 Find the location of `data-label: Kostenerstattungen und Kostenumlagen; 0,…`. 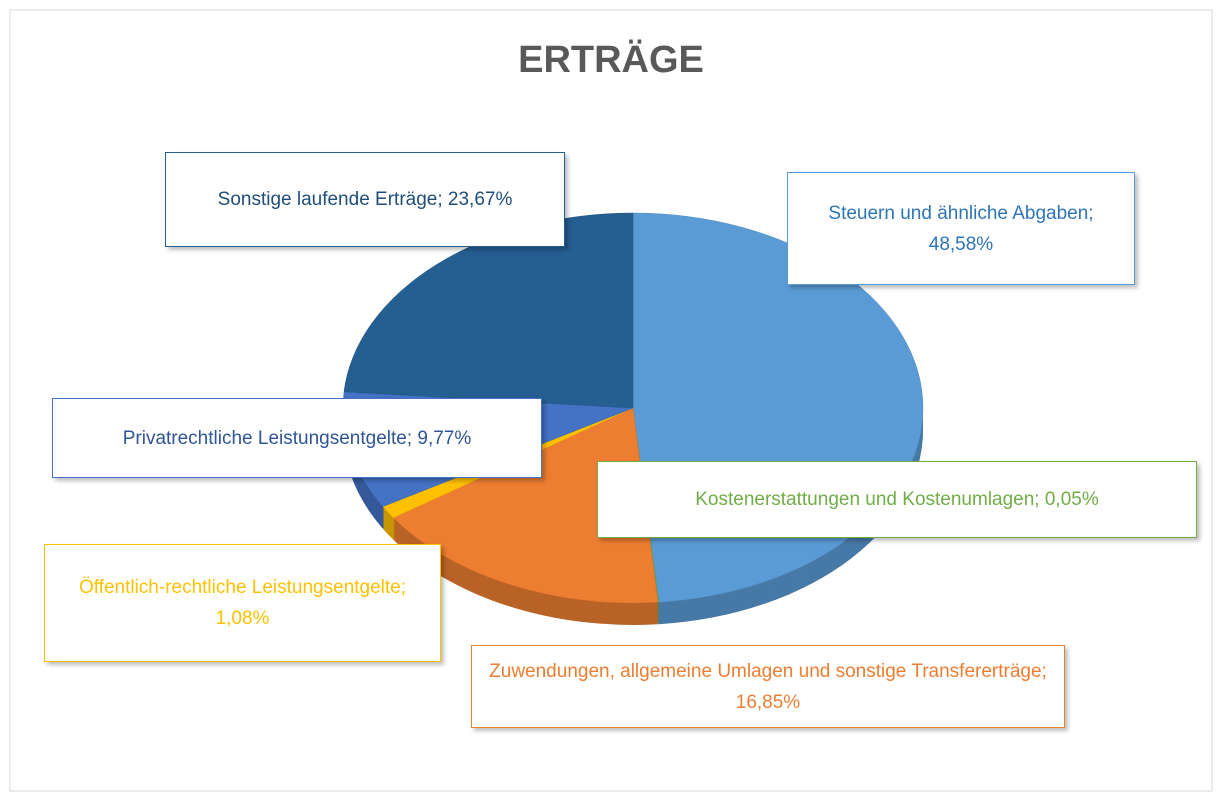

data-label: Kostenerstattungen und Kostenumlagen; 0,… is located at coordinates (897, 499).